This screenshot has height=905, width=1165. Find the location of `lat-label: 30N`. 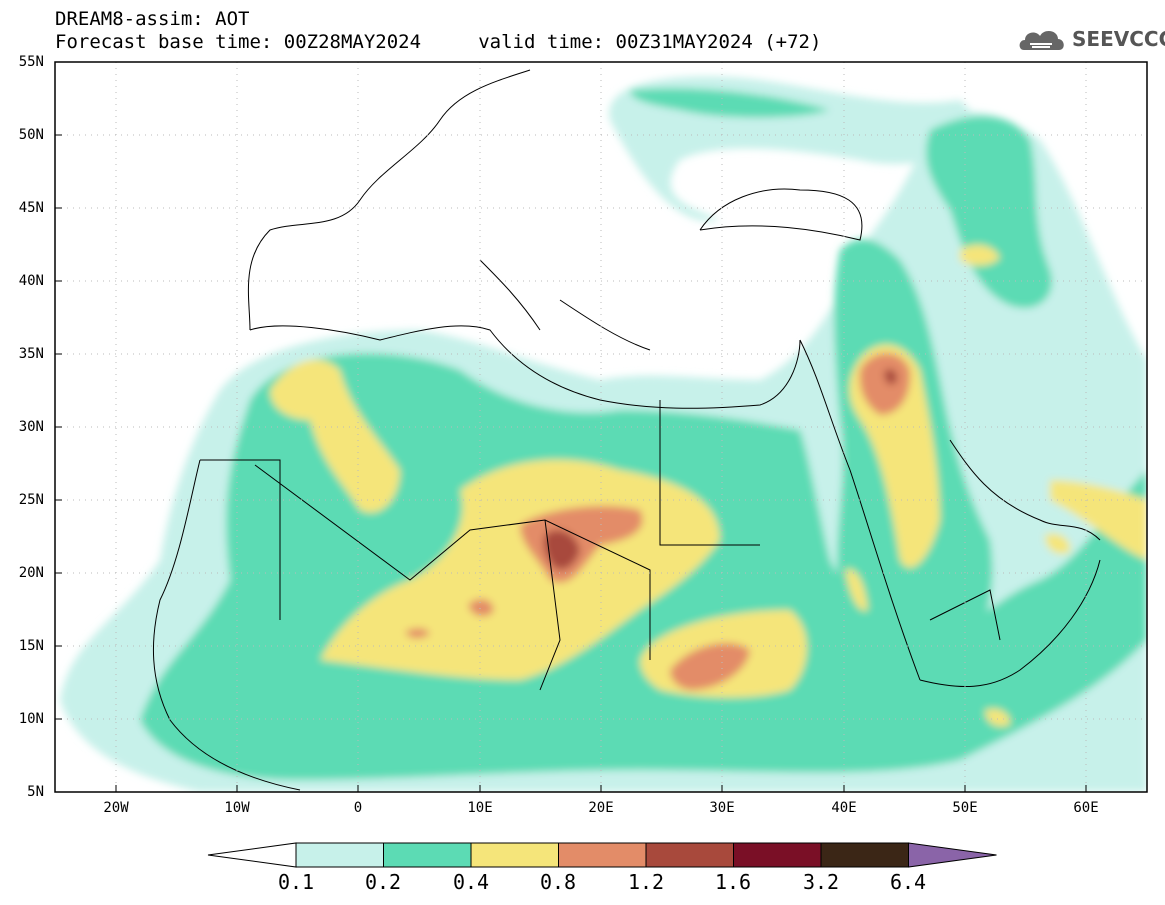

lat-label: 30N is located at coordinates (31, 427).